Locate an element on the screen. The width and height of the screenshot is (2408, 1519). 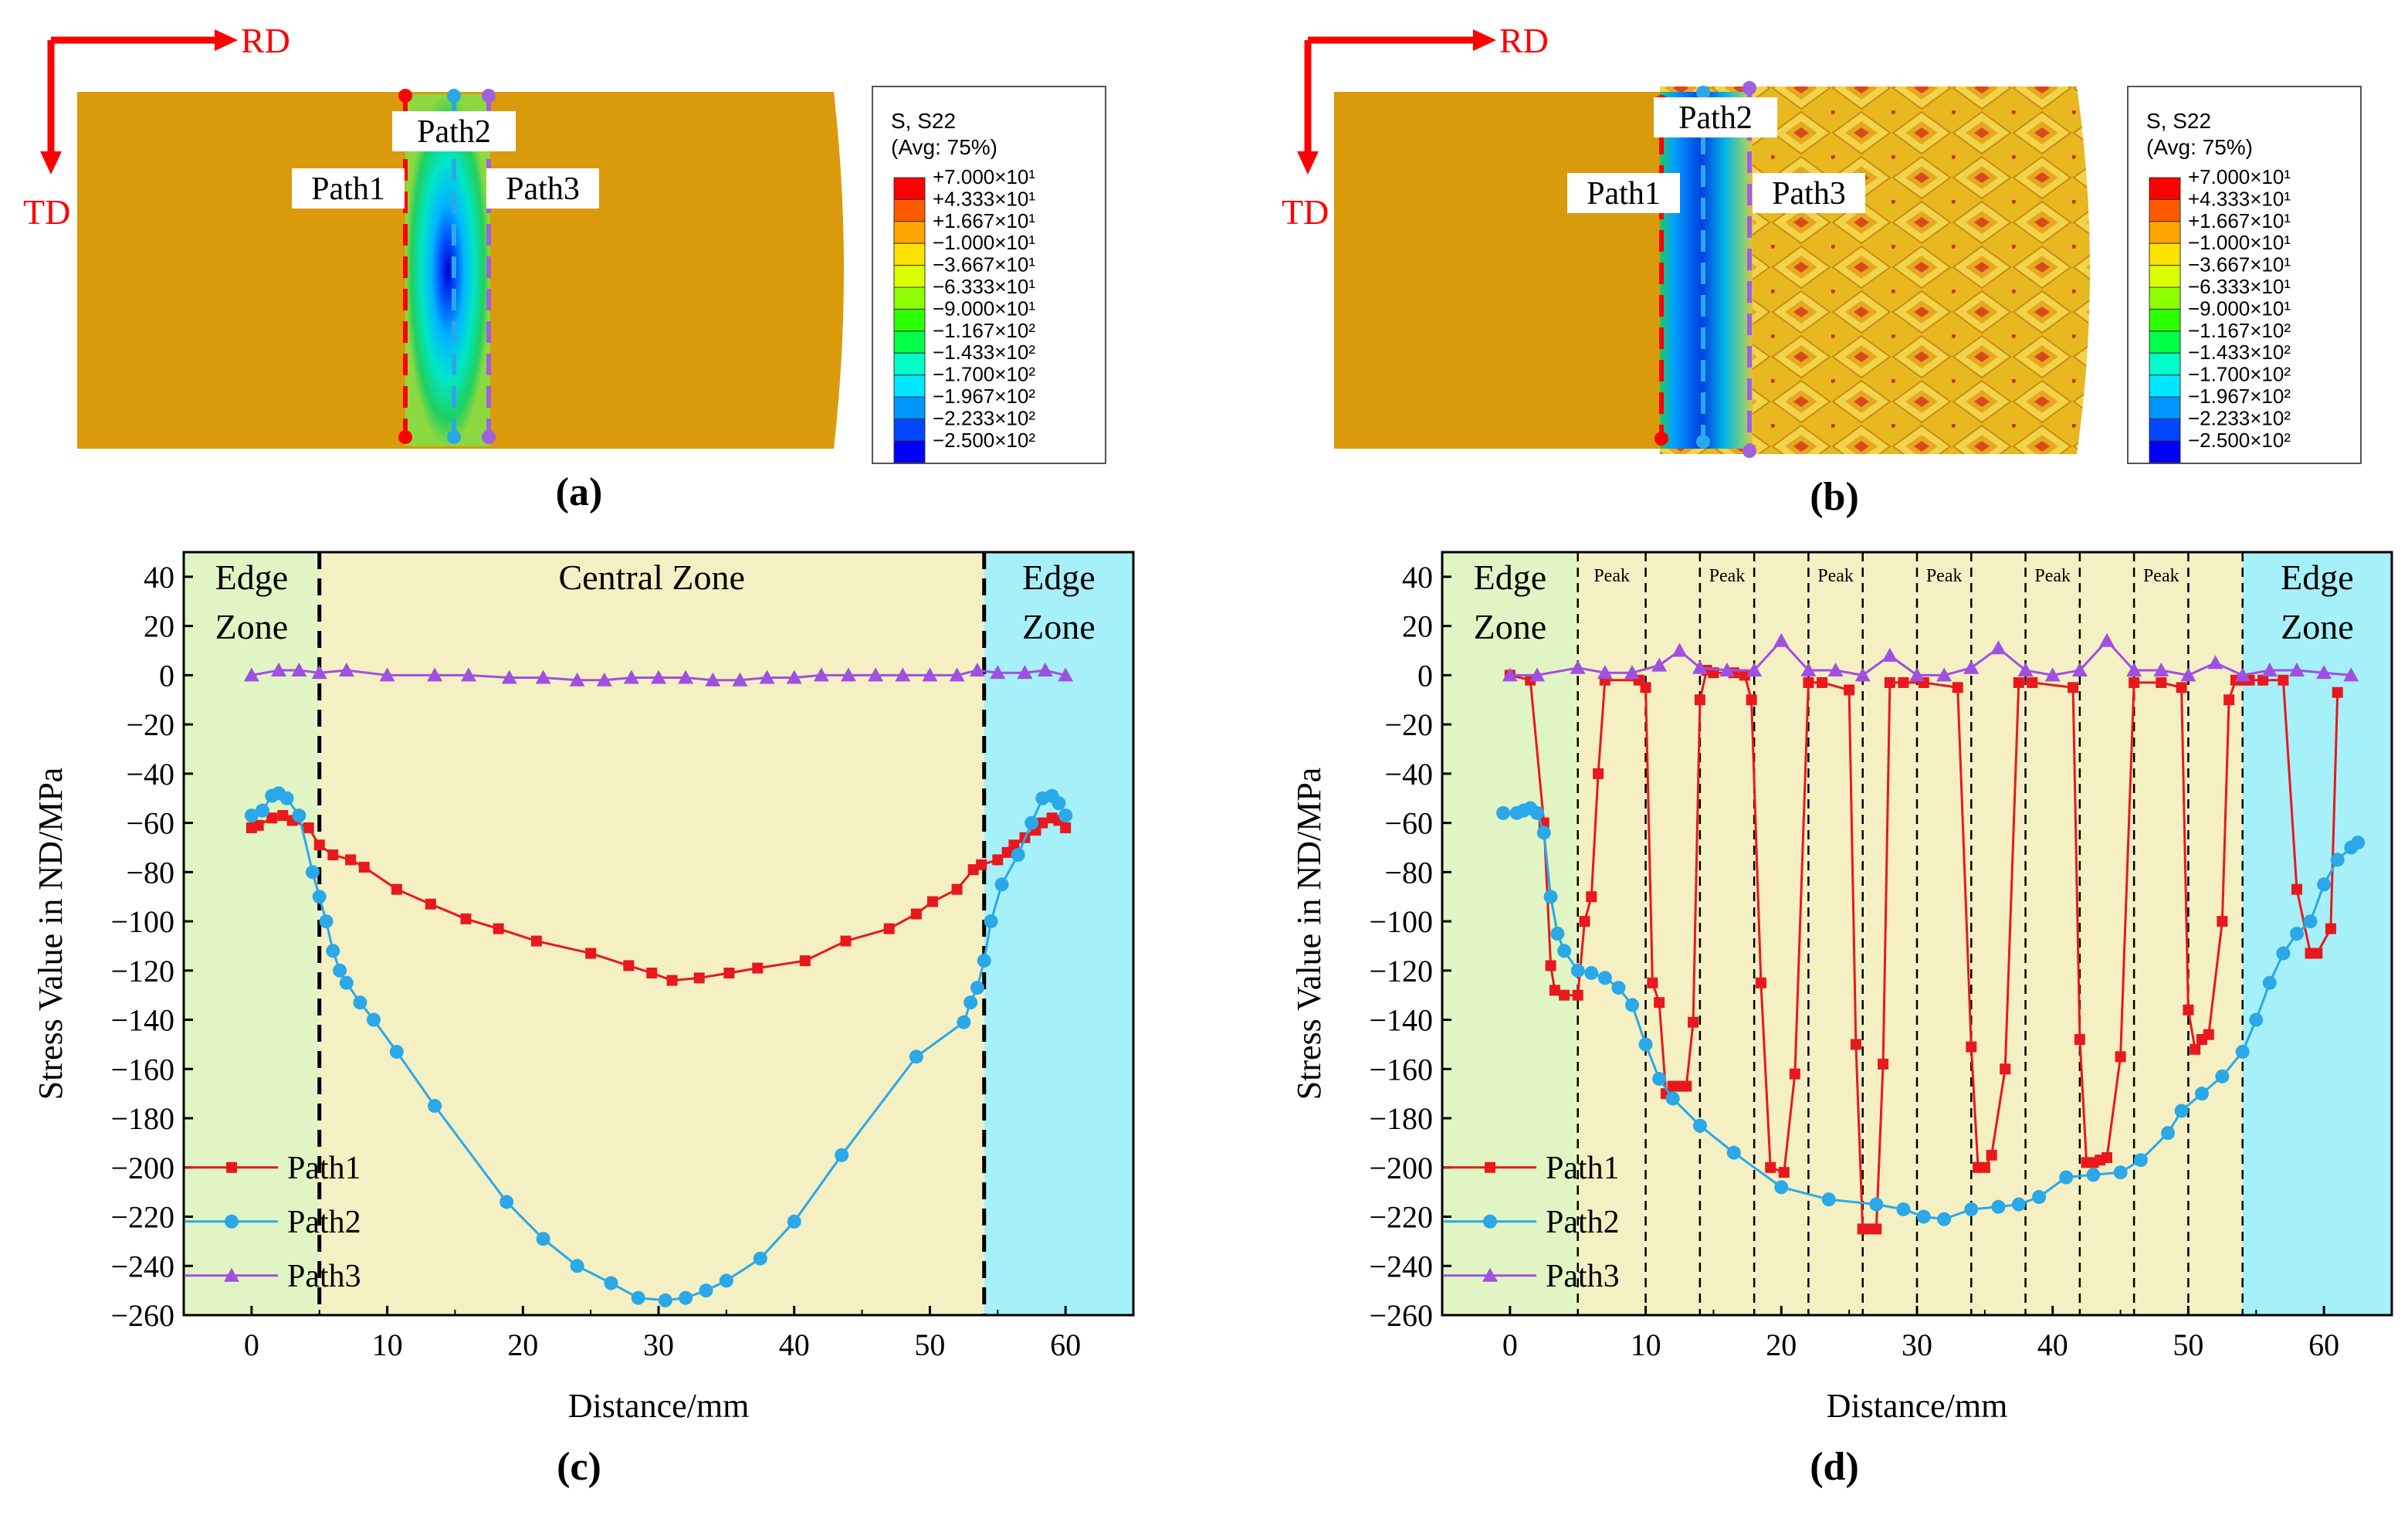
path3-label-b: Path3 is located at coordinates (1809, 194).